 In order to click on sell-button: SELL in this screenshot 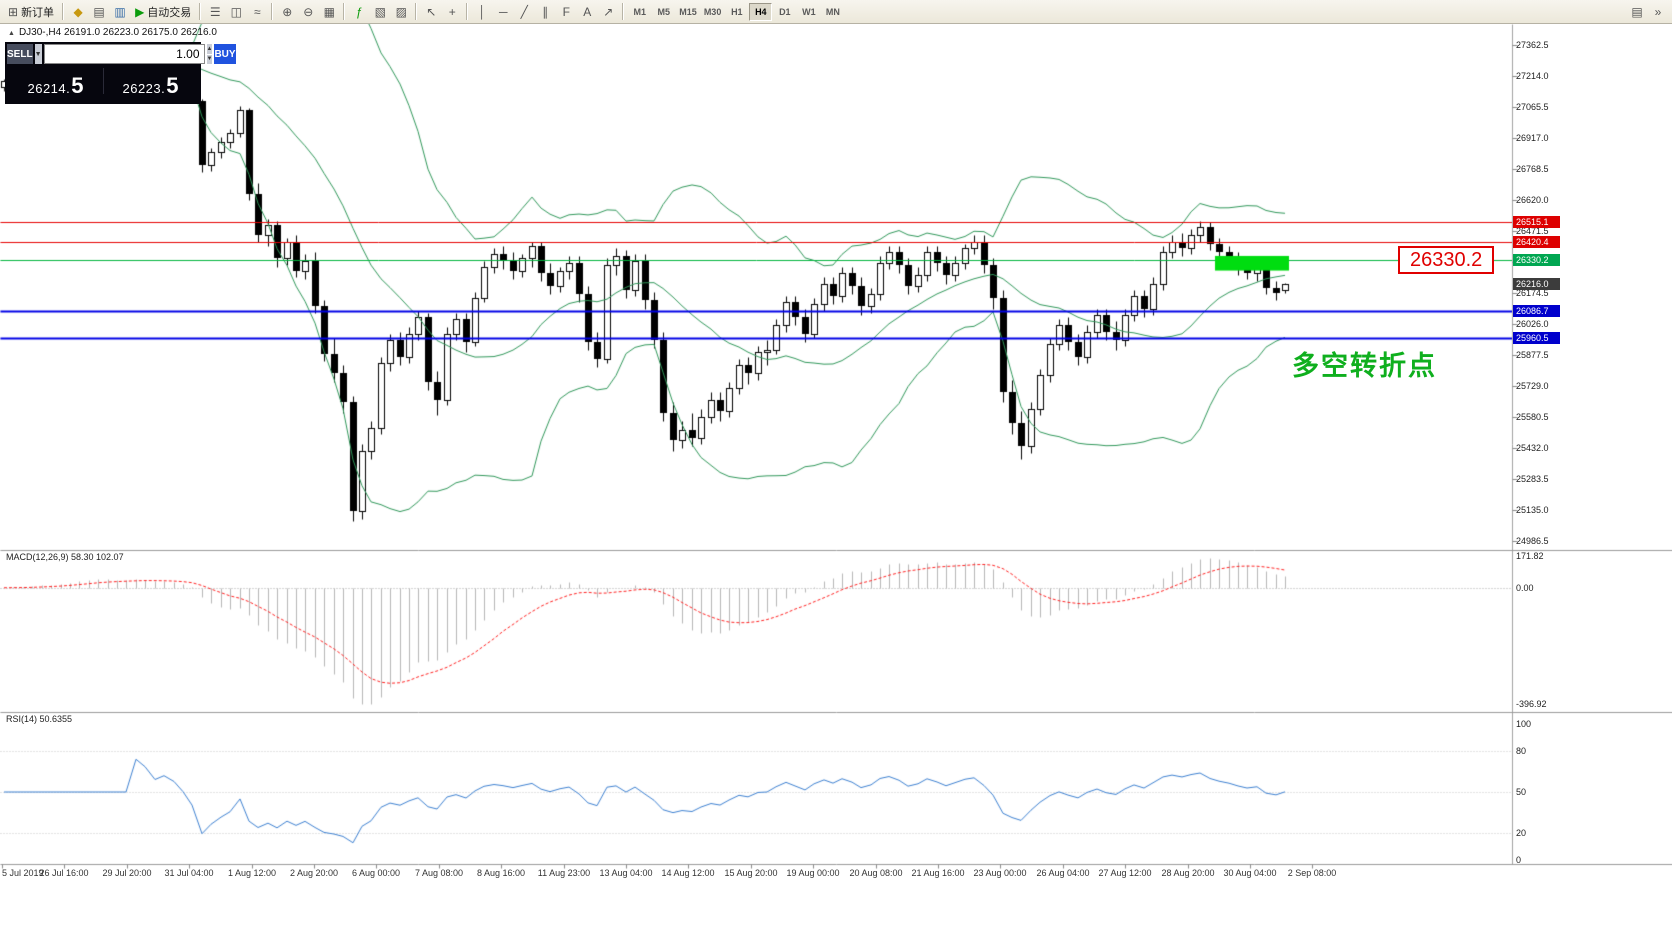, I will do `click(20, 54)`.